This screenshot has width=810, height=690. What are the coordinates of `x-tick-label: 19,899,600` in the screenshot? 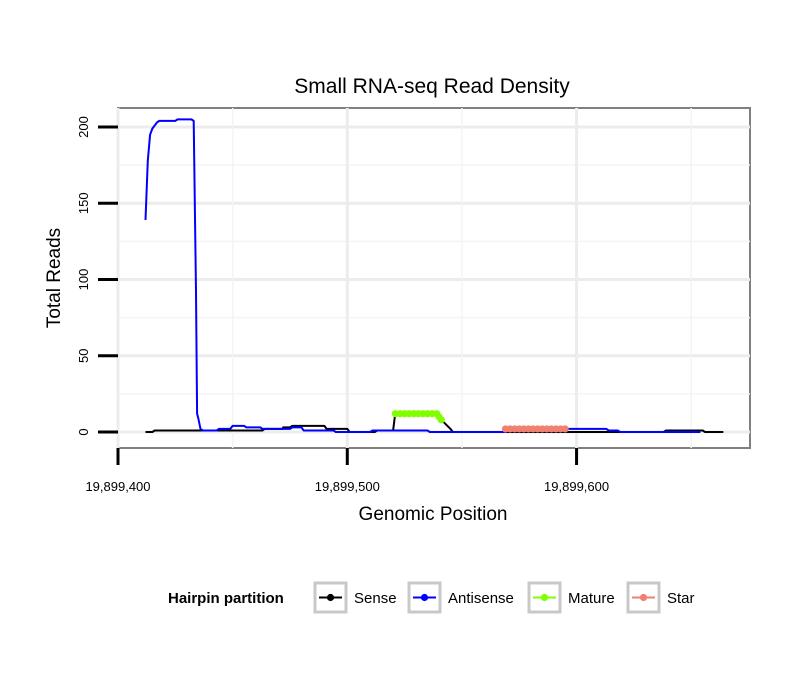 It's located at (576, 486).